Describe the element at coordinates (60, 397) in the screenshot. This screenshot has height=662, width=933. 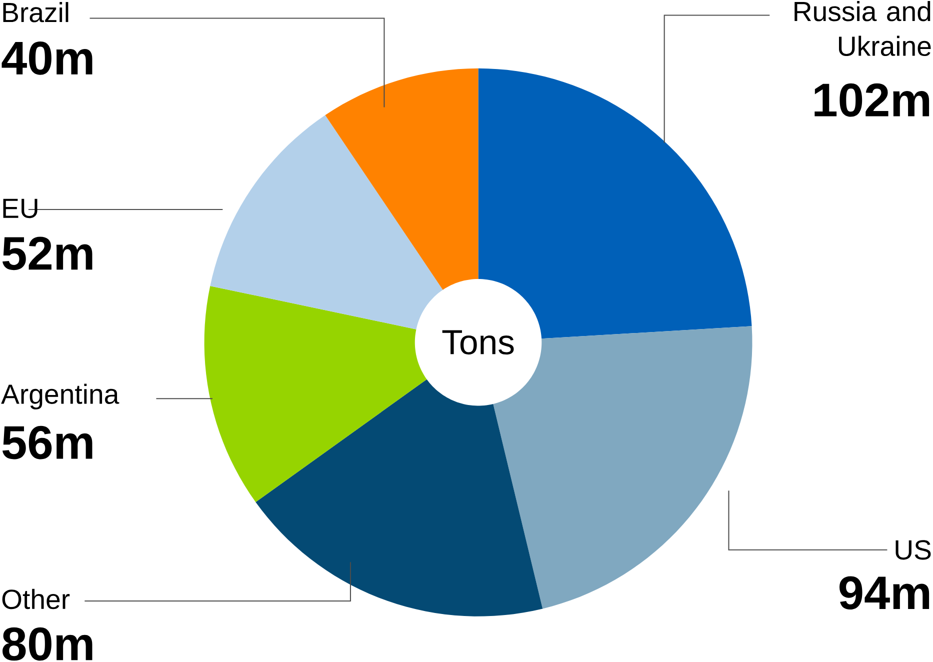
I see `slice-label: Argentina` at that location.